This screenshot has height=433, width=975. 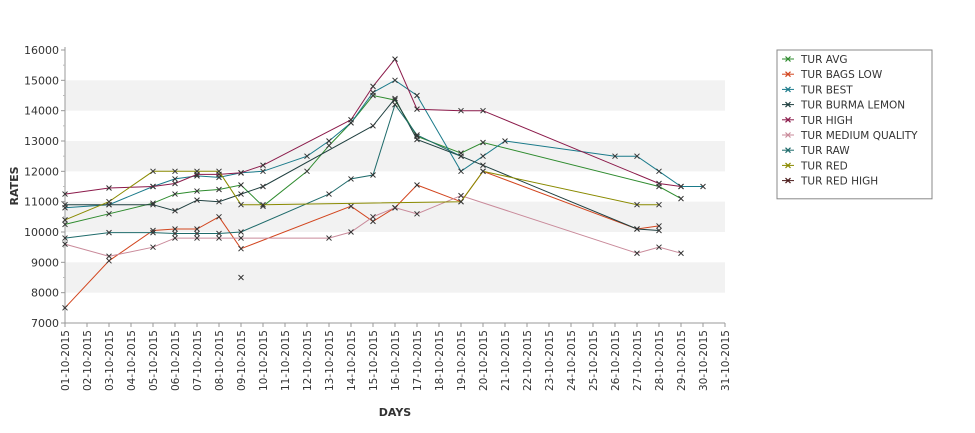 What do you see at coordinates (132, 360) in the screenshot?
I see `x-tick-label: 04-10-2015` at bounding box center [132, 360].